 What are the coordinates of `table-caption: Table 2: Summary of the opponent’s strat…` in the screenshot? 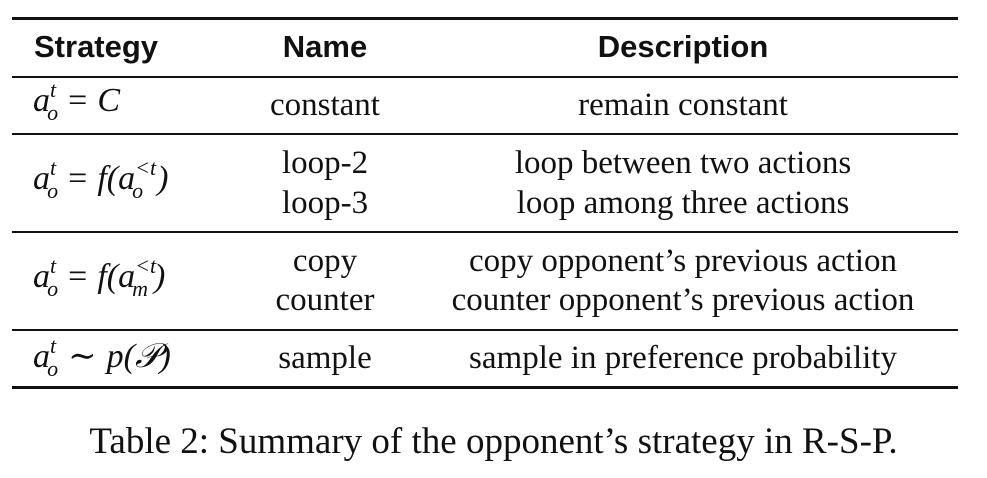 It's located at (493, 441).